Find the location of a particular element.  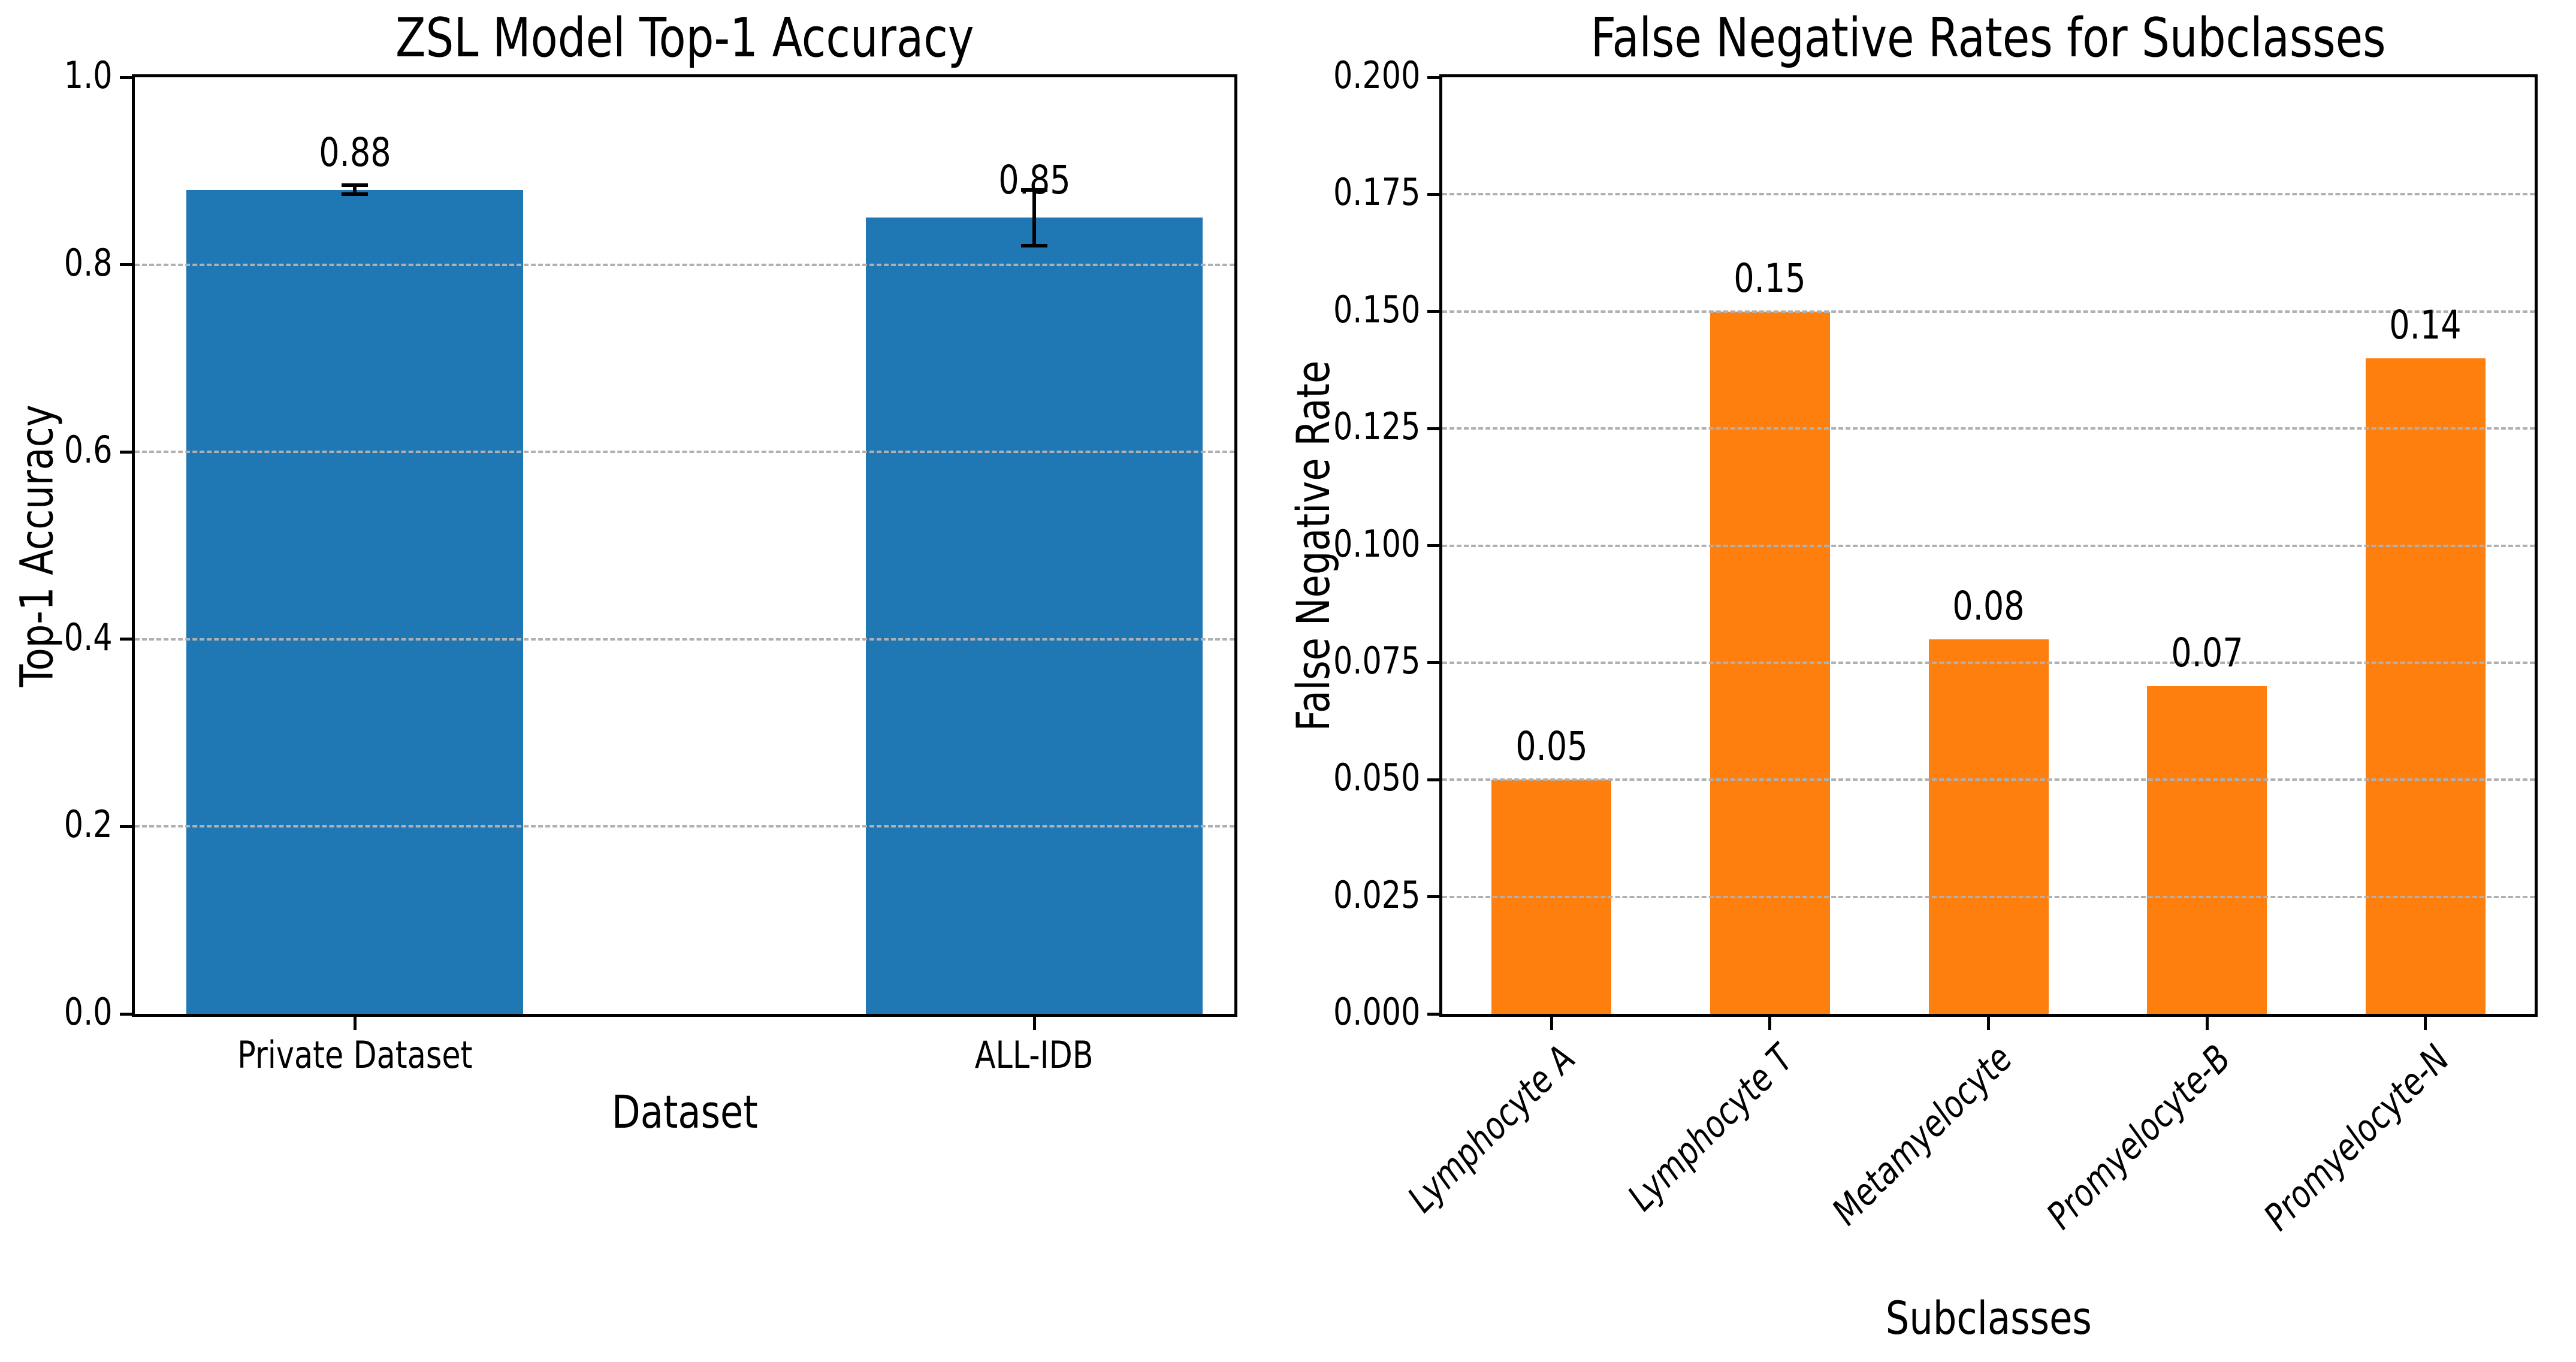

bar-value-label: 0.08 is located at coordinates (1989, 605).